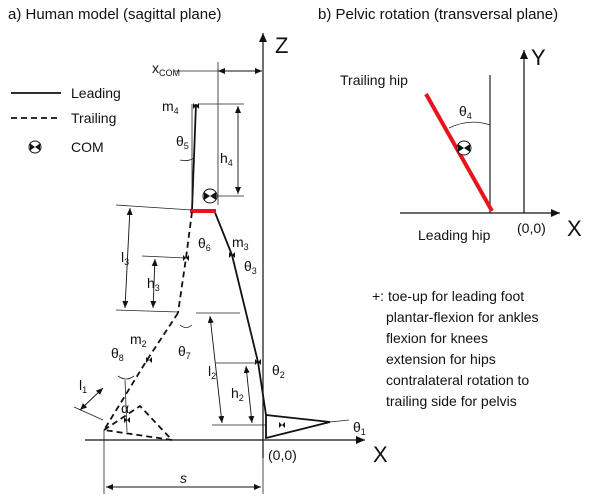  Describe the element at coordinates (138, 340) in the screenshot. I see `m2-label: m2` at that location.